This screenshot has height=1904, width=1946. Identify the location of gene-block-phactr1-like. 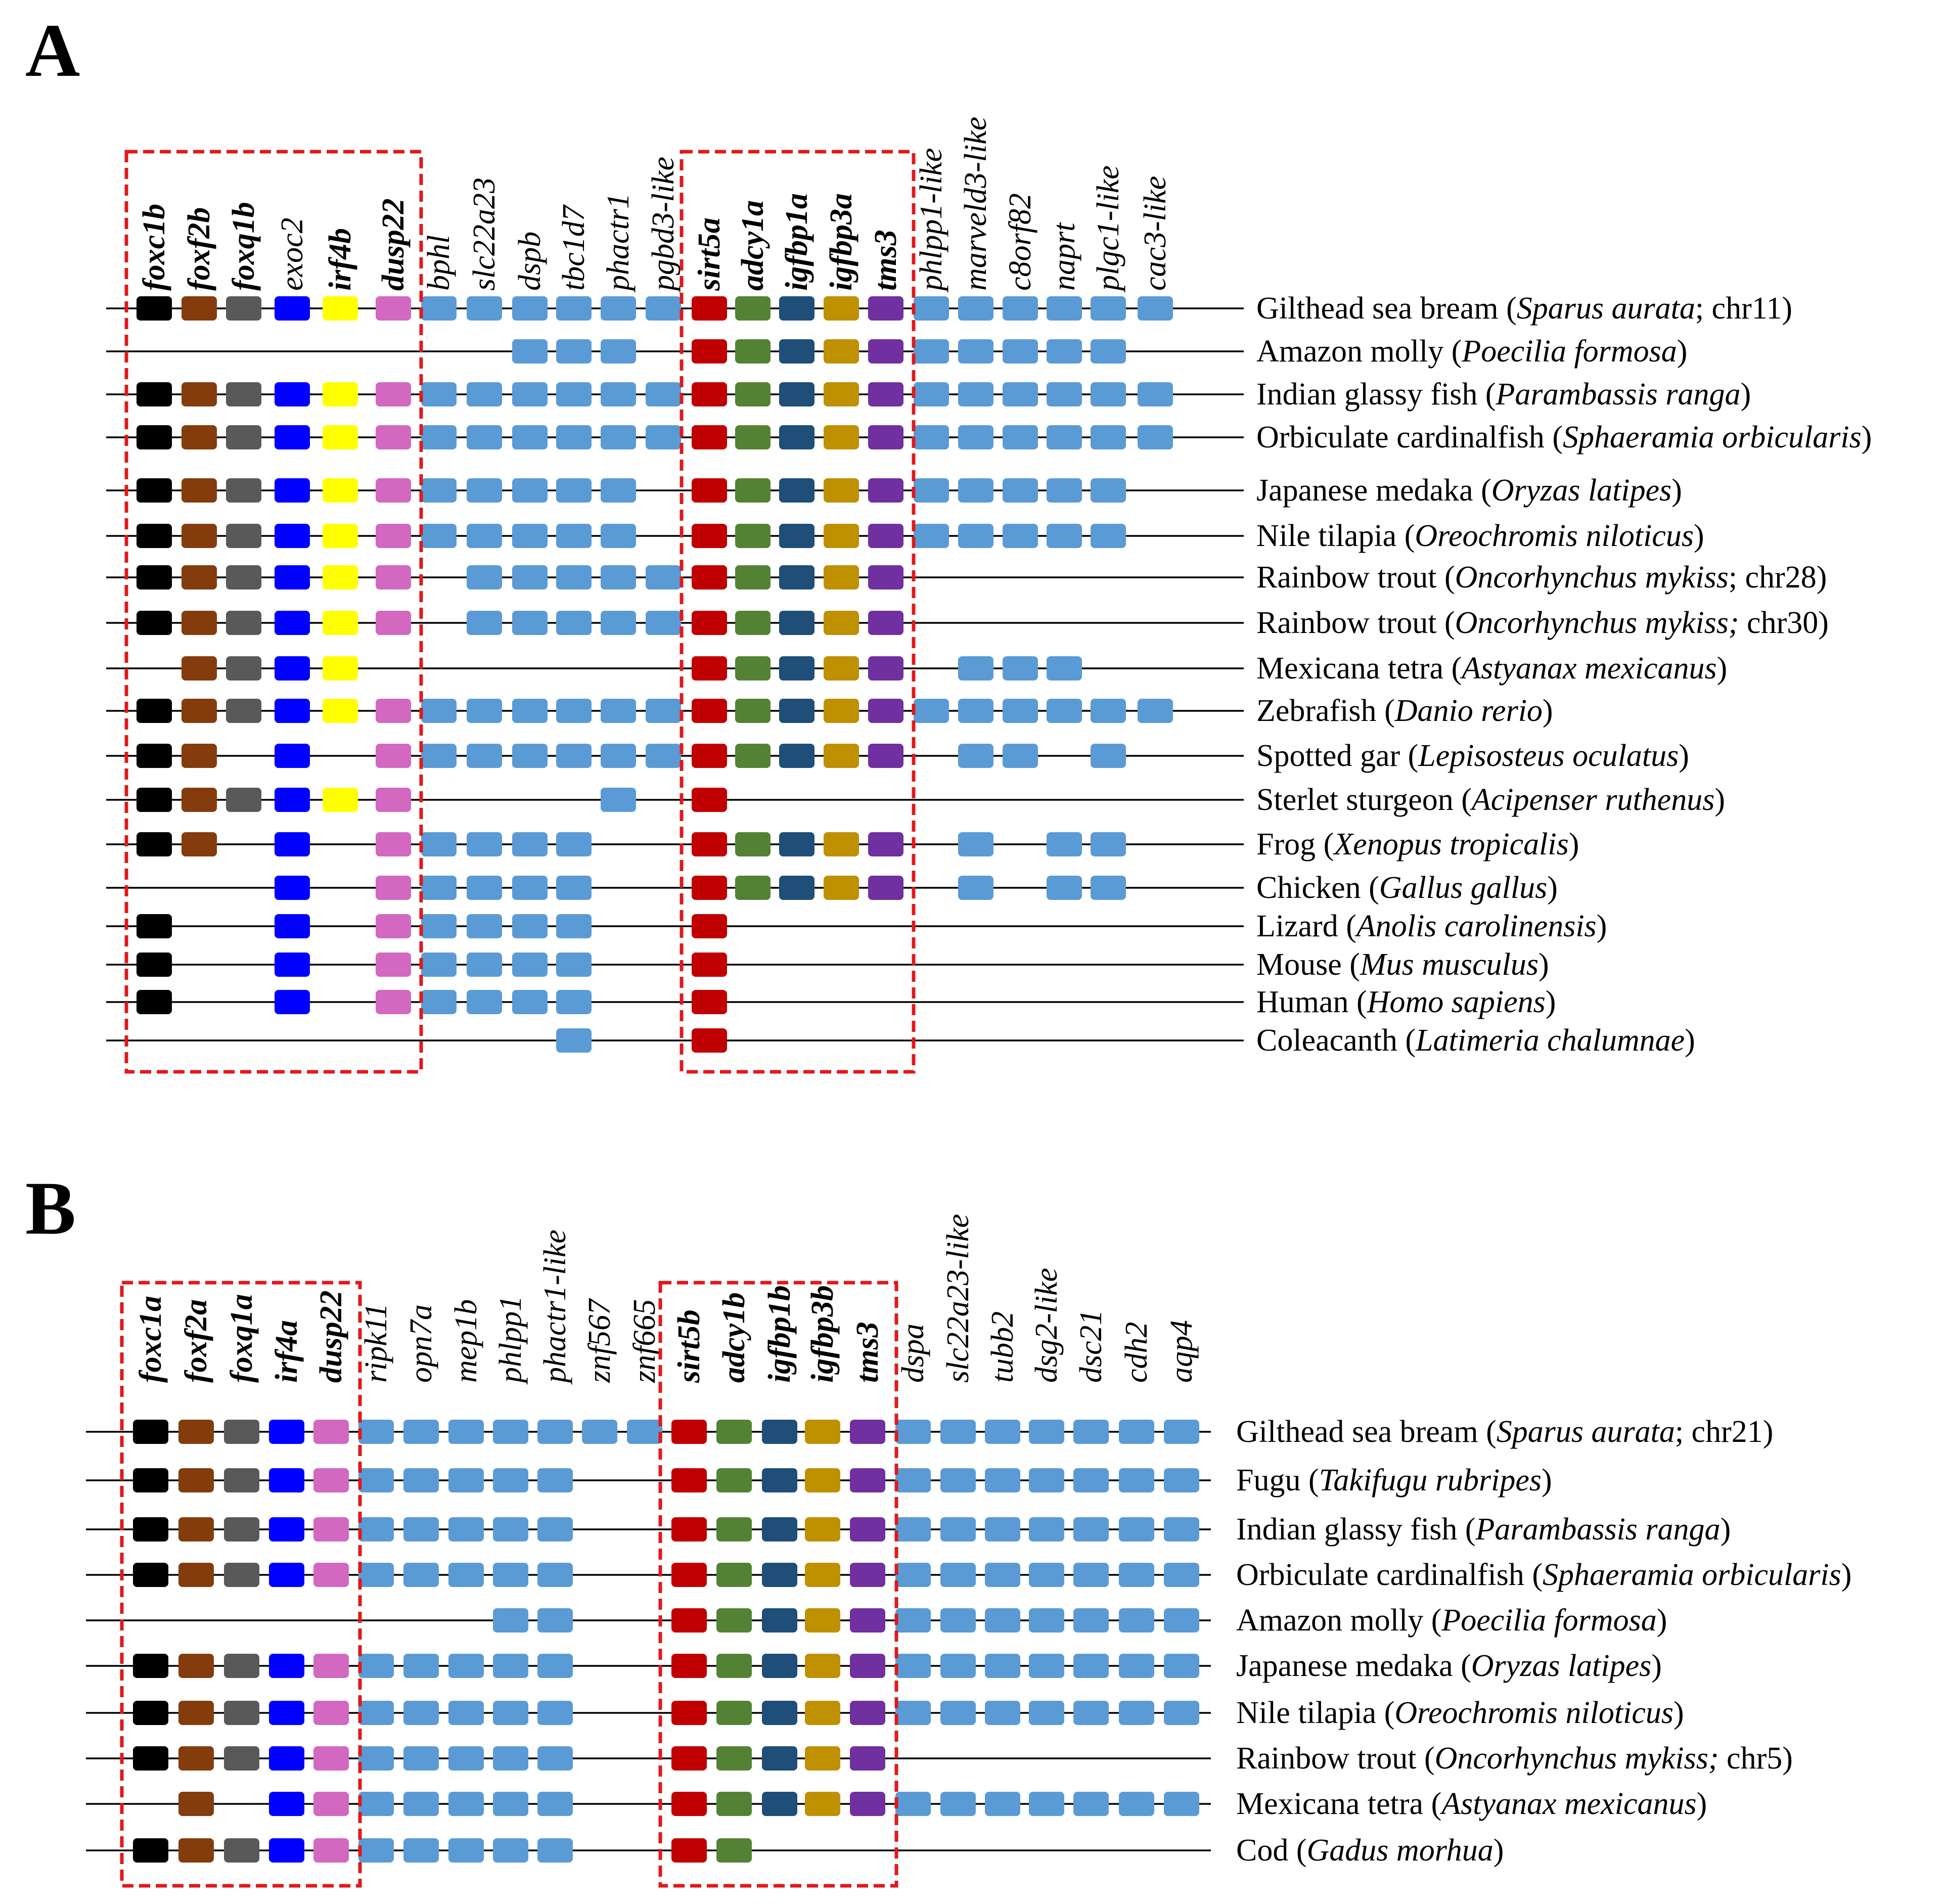
(555, 1432).